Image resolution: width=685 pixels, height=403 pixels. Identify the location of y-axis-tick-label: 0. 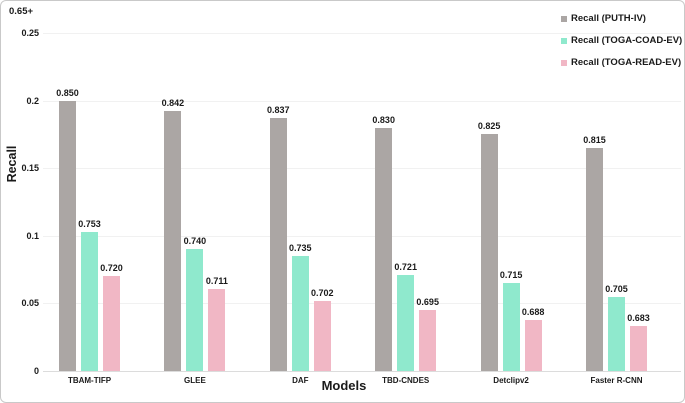
(36, 371).